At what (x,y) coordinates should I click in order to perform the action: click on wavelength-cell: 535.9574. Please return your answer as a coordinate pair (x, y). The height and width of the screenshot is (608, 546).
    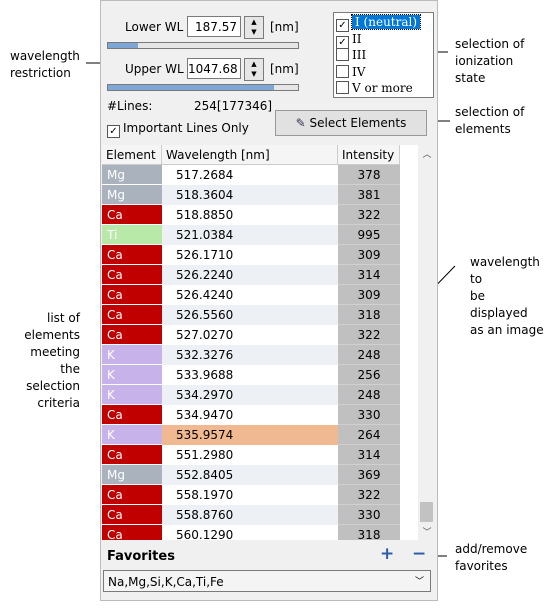
    Looking at the image, I should click on (250, 435).